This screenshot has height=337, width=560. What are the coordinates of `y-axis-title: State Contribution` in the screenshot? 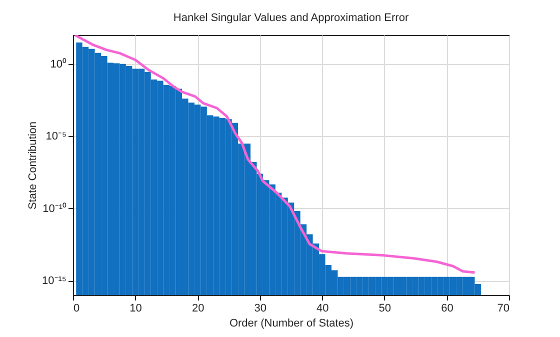 It's located at (33, 165).